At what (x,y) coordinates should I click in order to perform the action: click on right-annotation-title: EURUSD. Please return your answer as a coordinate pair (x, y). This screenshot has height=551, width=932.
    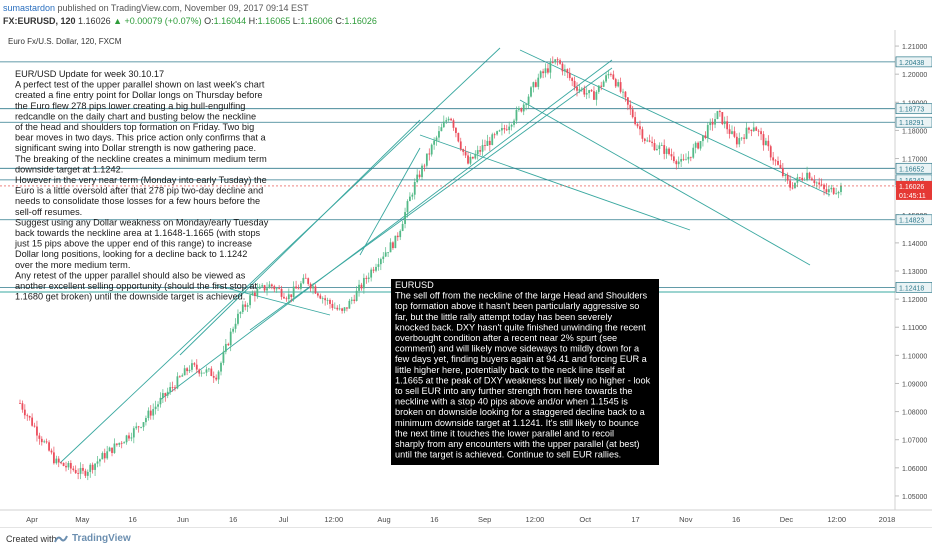
    Looking at the image, I should click on (414, 285).